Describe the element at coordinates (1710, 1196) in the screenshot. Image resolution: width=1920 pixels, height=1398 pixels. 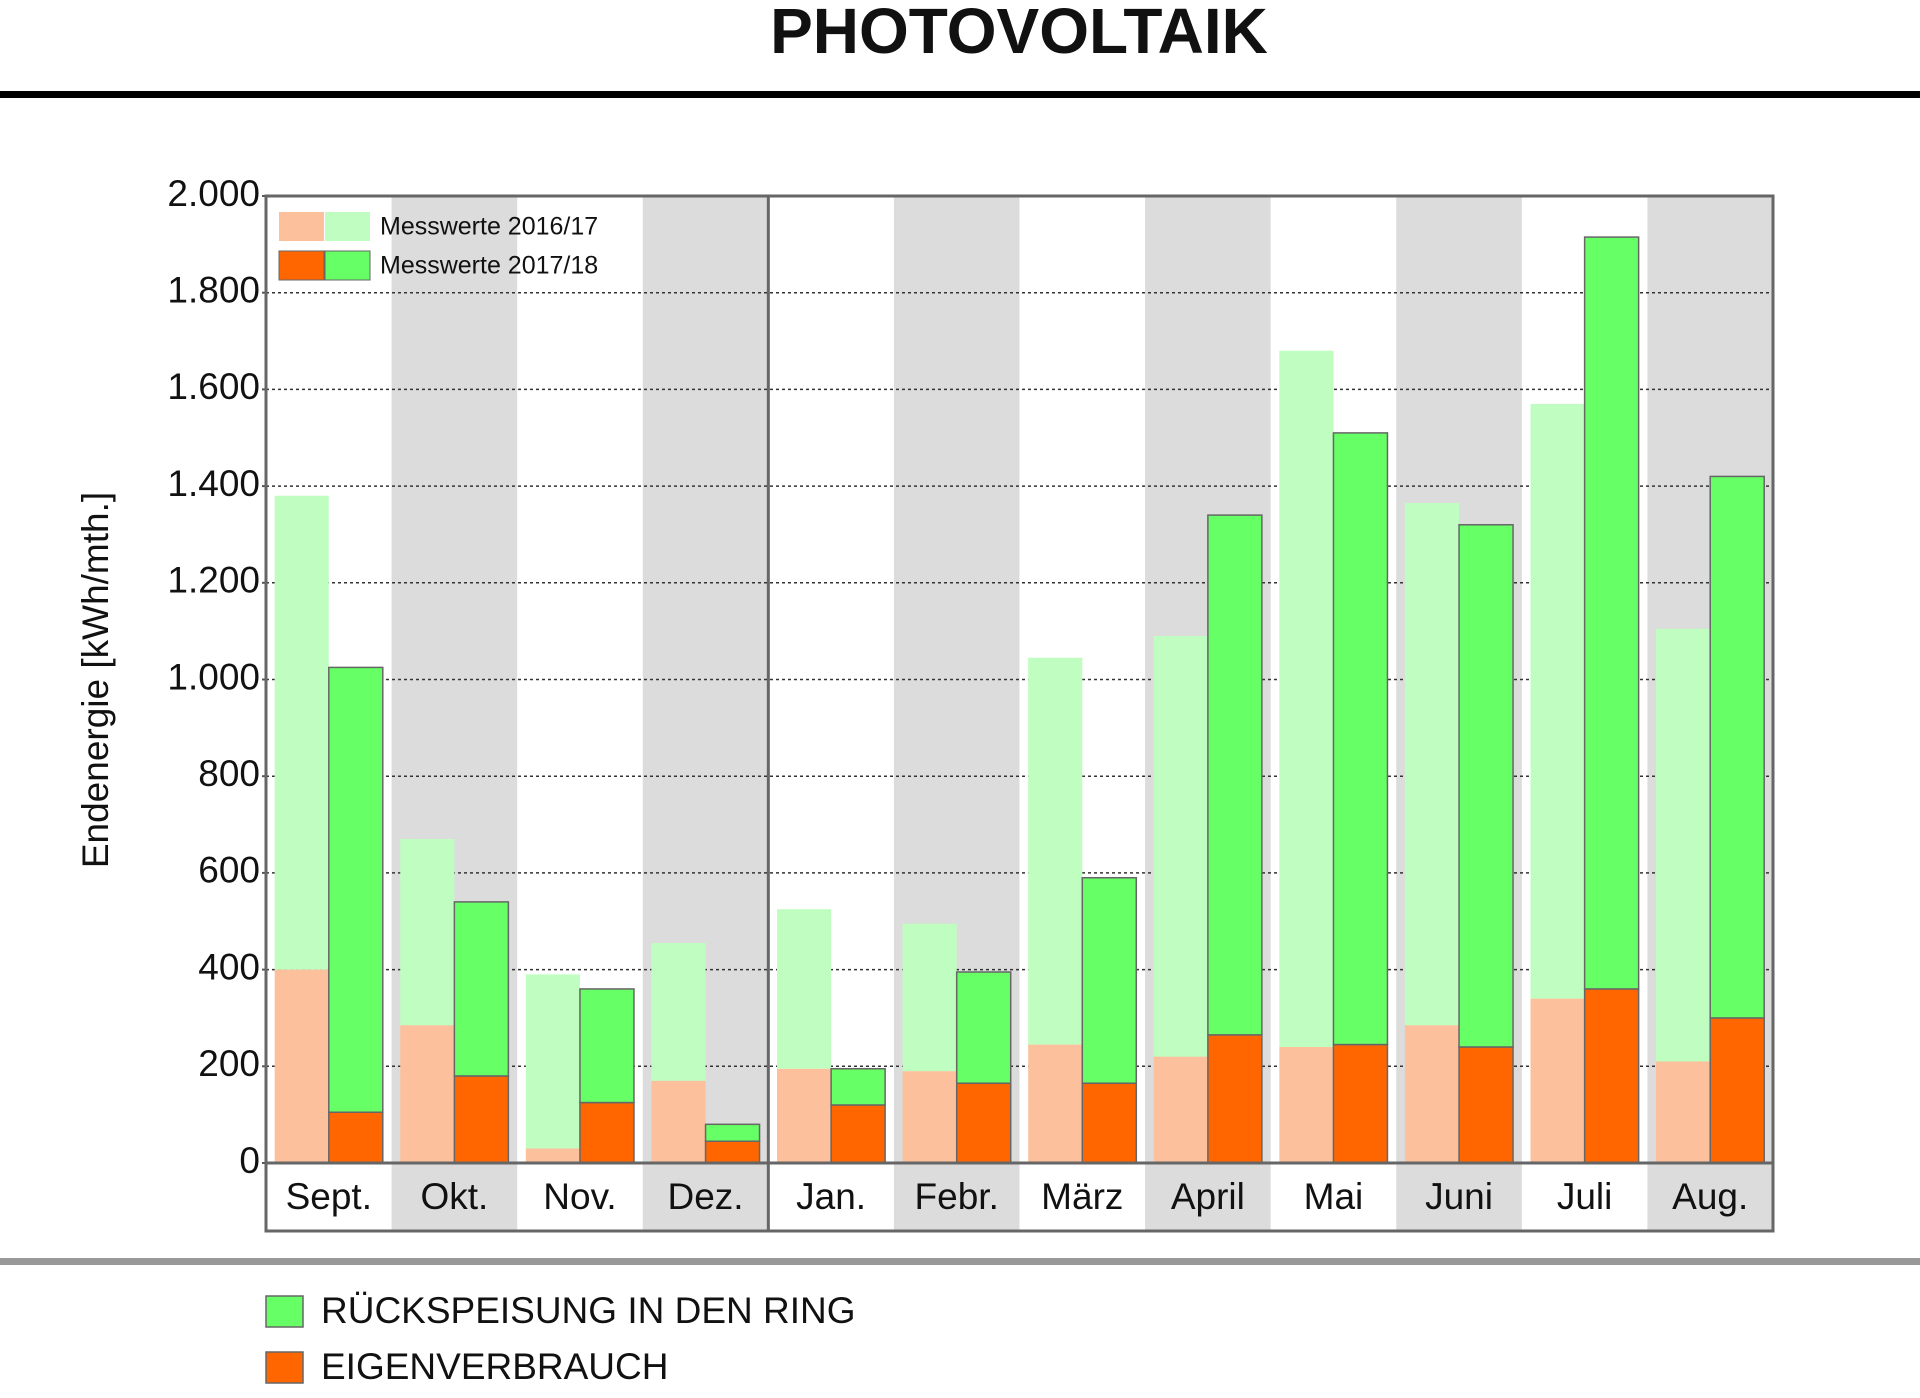
I see `x-tick-label: Aug.` at that location.